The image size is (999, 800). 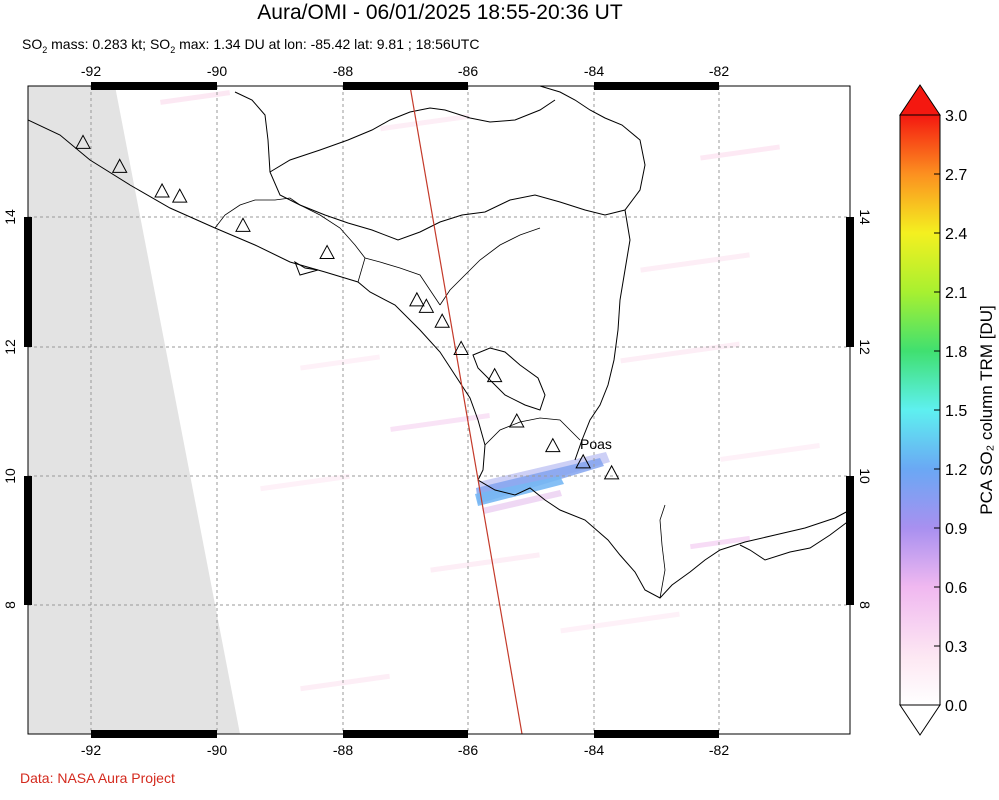 What do you see at coordinates (97, 778) in the screenshot?
I see `data-credit: Data: NASA Aura Project` at bounding box center [97, 778].